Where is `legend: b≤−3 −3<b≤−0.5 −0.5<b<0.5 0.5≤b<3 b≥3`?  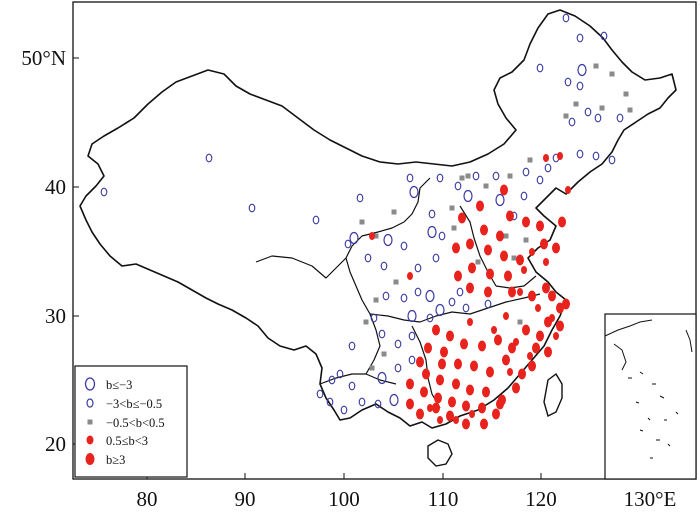 legend: b≤−3 −3<b≤−0.5 −0.5<b<0.5 0.5≤b<3 b≥3 is located at coordinates (131, 421).